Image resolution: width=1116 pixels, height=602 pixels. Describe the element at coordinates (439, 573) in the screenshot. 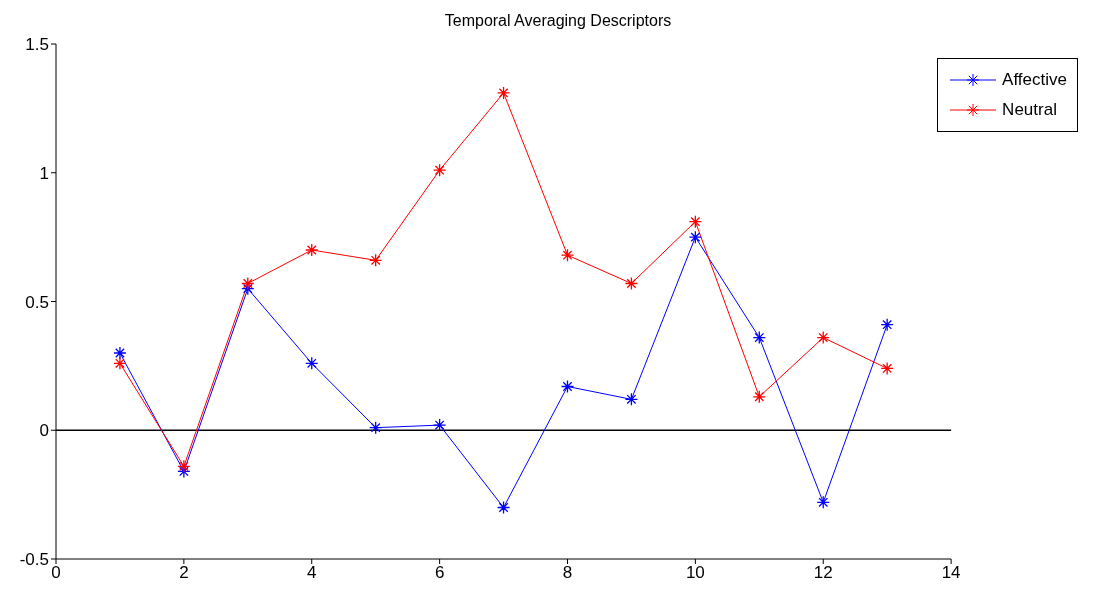

I see `x-tick-label: 6` at that location.